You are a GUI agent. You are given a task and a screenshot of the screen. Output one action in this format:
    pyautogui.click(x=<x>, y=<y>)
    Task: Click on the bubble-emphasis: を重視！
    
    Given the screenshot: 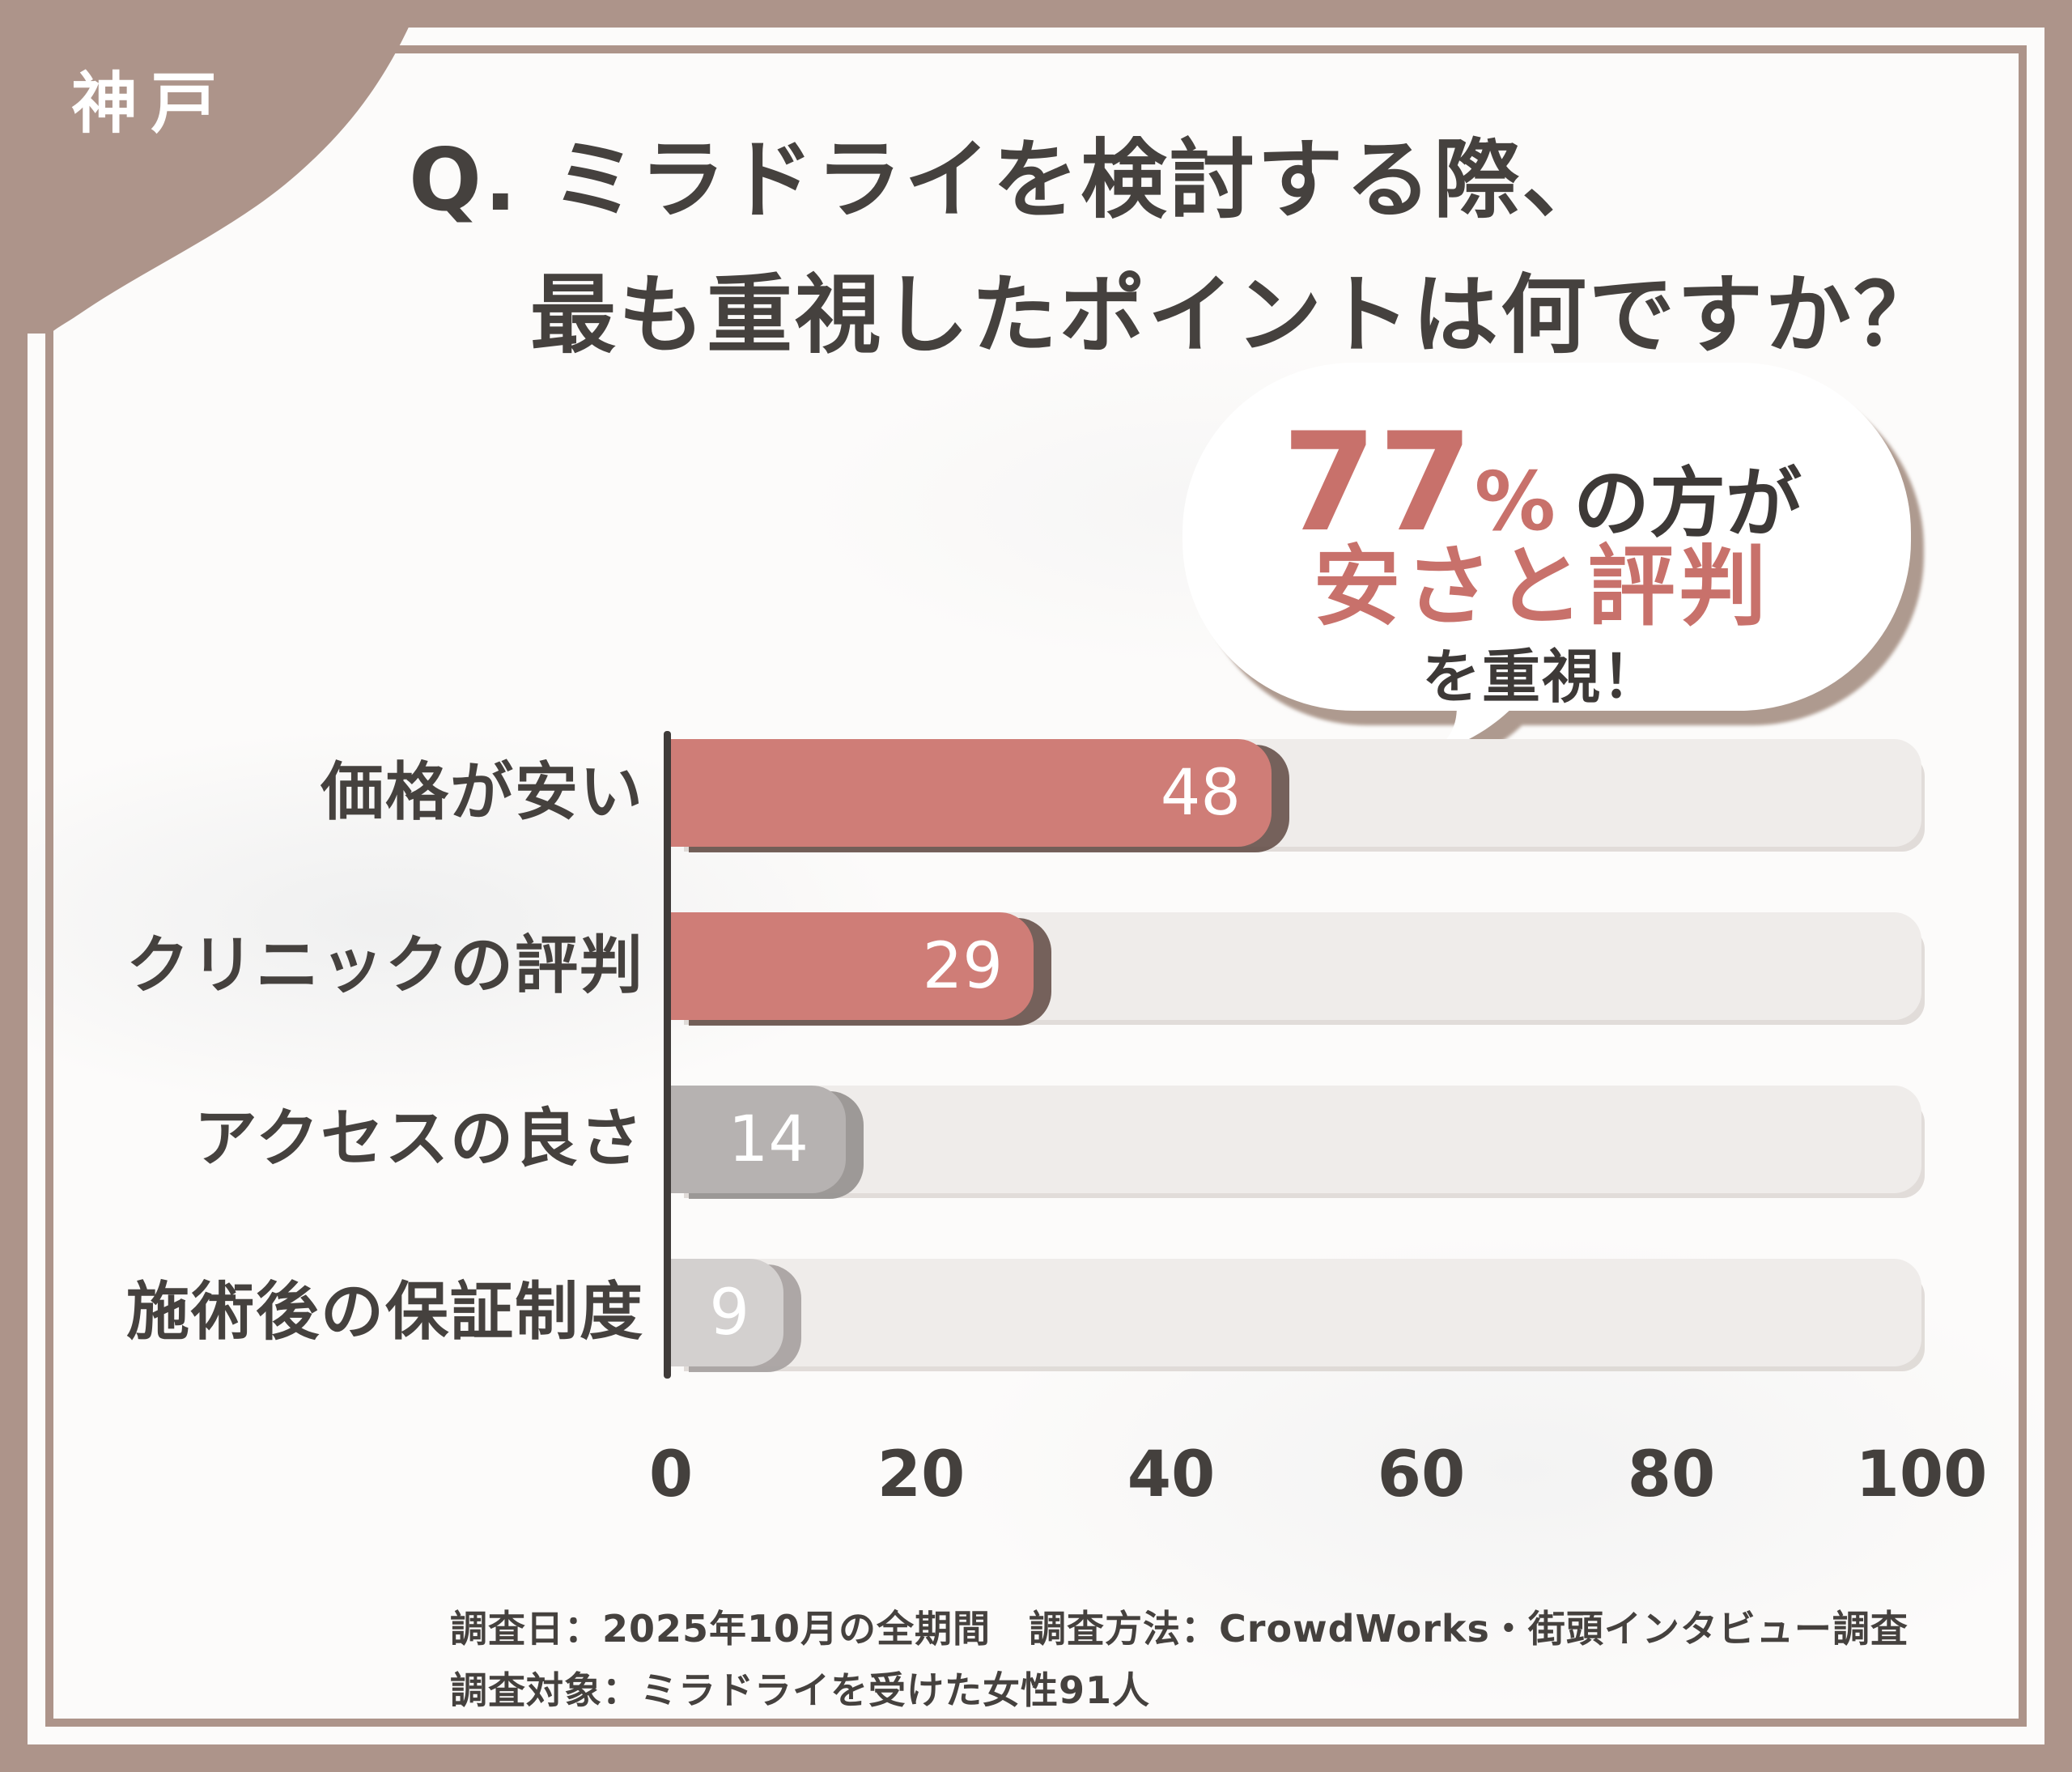 What is the action you would take?
    pyautogui.click(x=1541, y=677)
    